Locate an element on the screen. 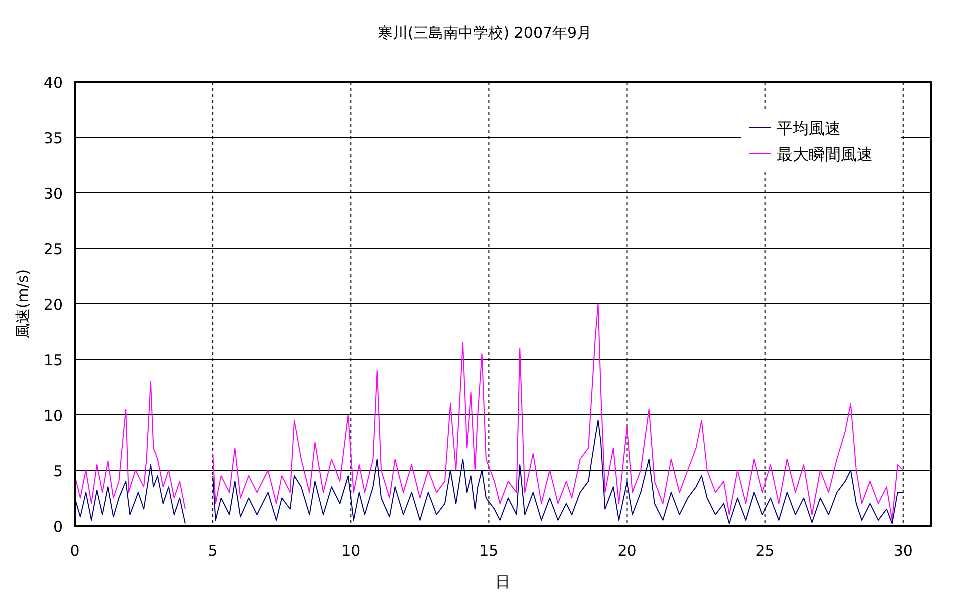 The width and height of the screenshot is (970, 604). y-tick-label: 5 is located at coordinates (58, 471).